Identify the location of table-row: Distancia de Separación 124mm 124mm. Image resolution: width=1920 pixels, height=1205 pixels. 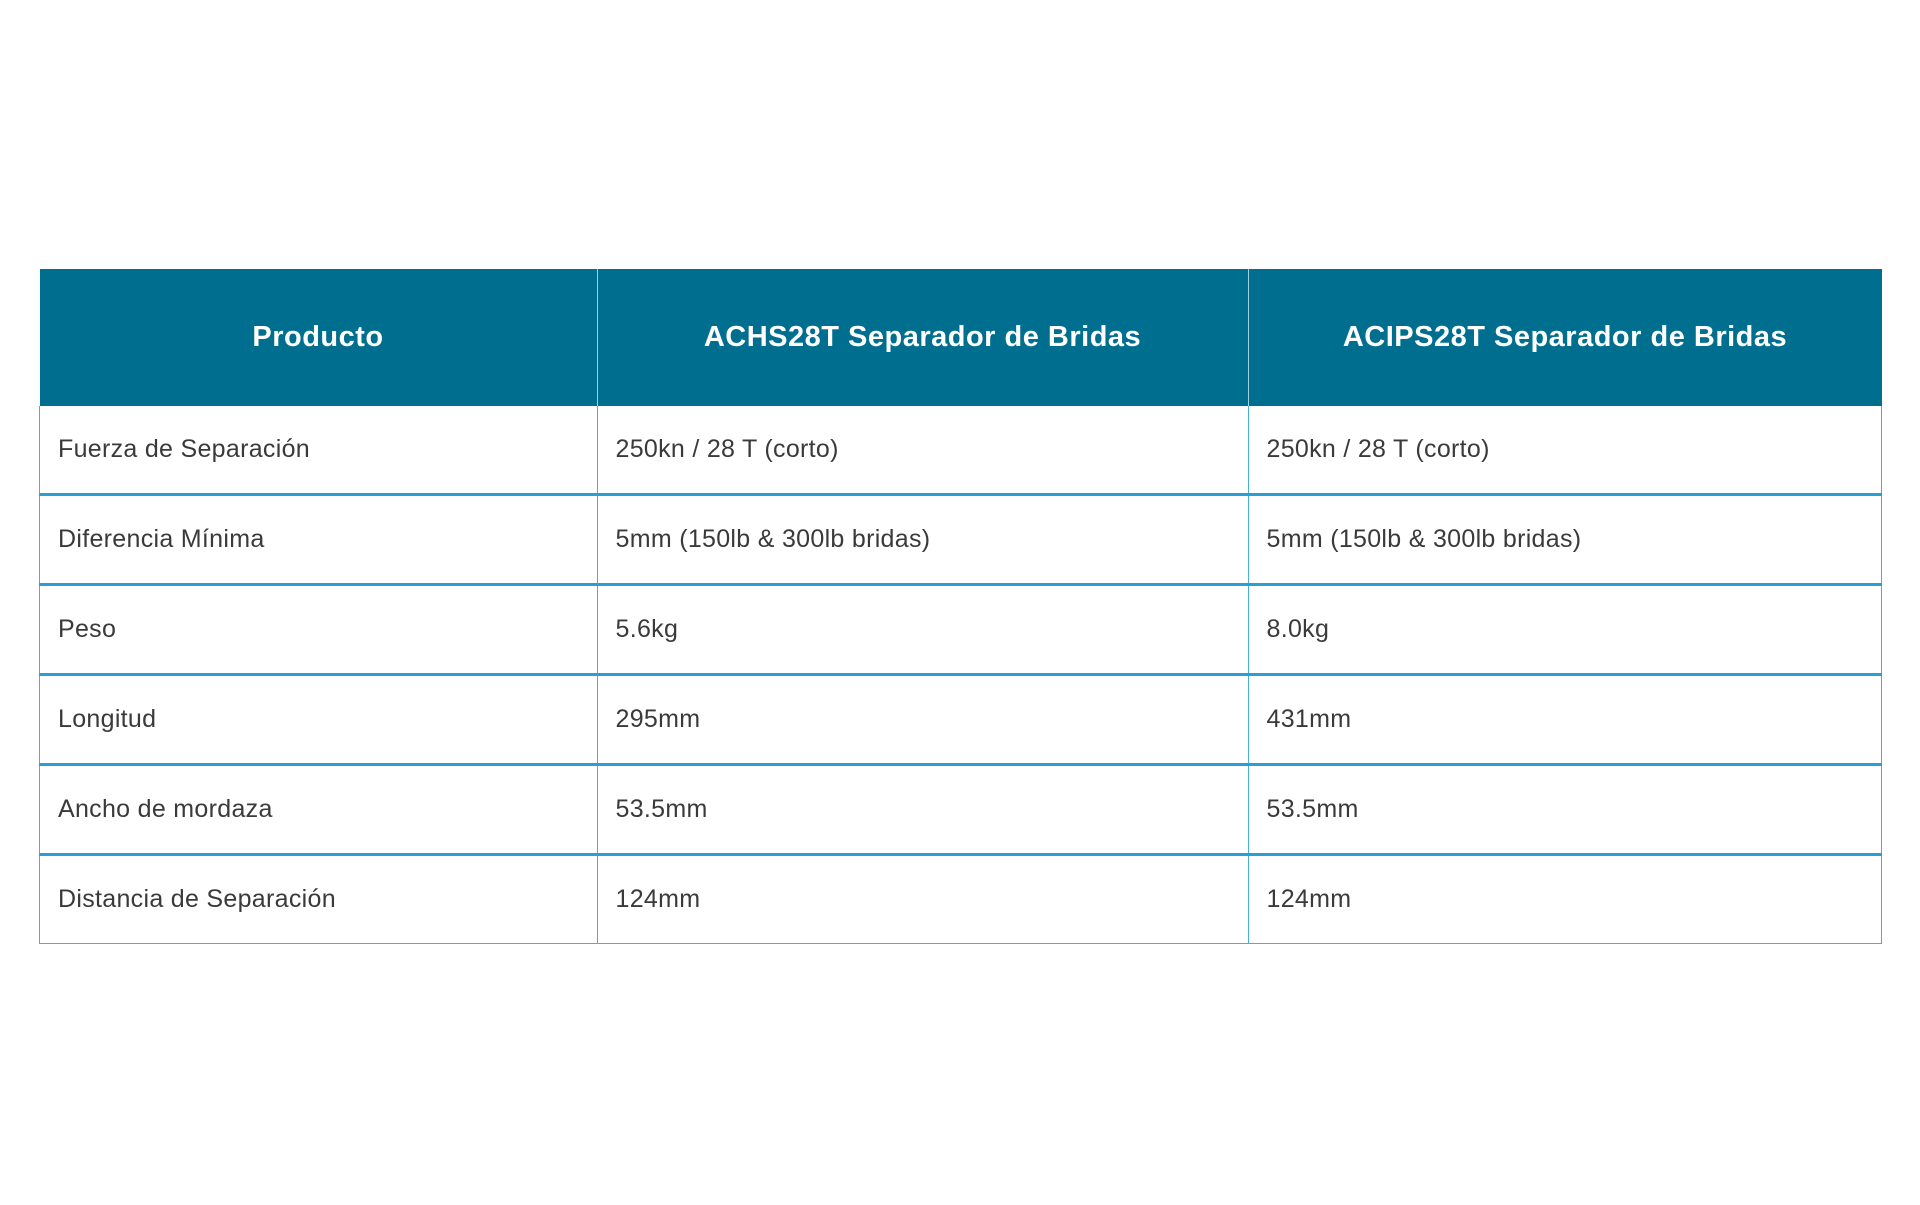
(960, 898).